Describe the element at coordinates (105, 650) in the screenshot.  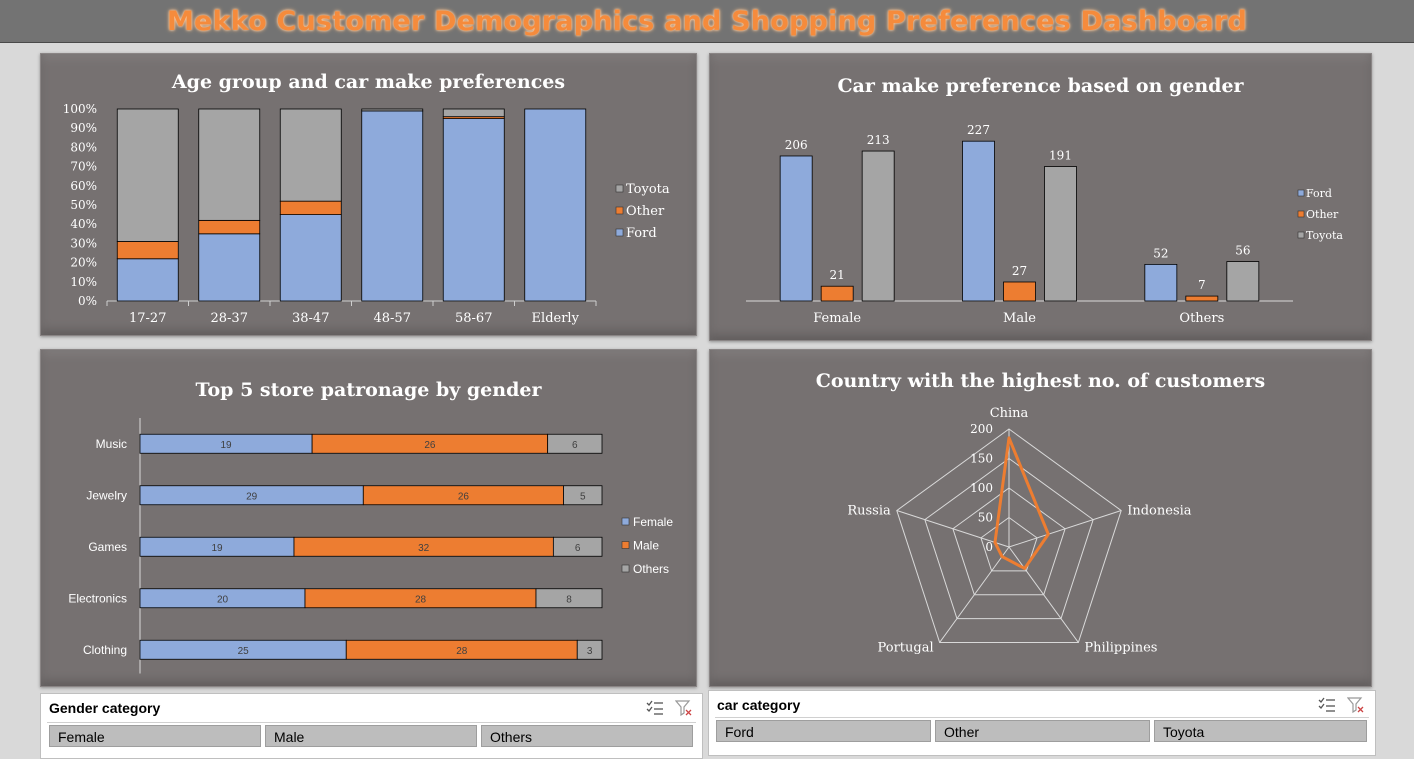
I see `y-tick-label: Clothing` at that location.